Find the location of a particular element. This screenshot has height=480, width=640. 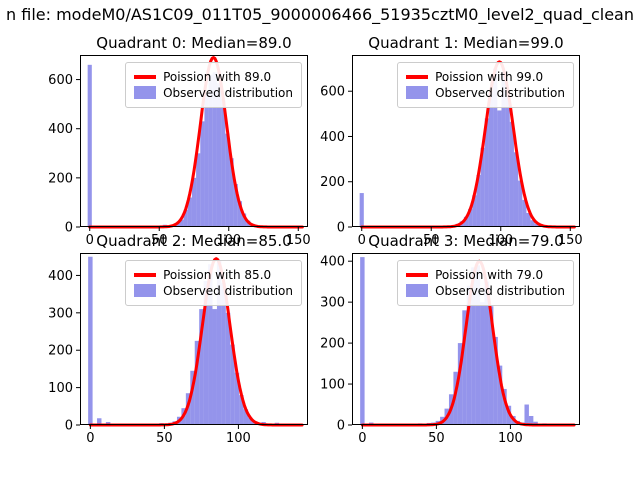

legend: Poission with 79.0 Observed distribution is located at coordinates (485, 283).